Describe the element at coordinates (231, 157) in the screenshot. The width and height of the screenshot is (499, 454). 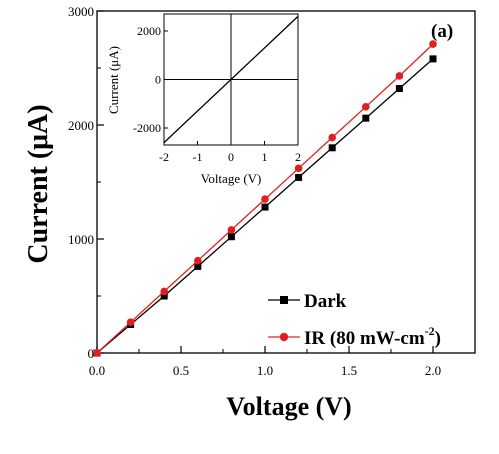
I see `inset-x-tick-label: 0` at that location.